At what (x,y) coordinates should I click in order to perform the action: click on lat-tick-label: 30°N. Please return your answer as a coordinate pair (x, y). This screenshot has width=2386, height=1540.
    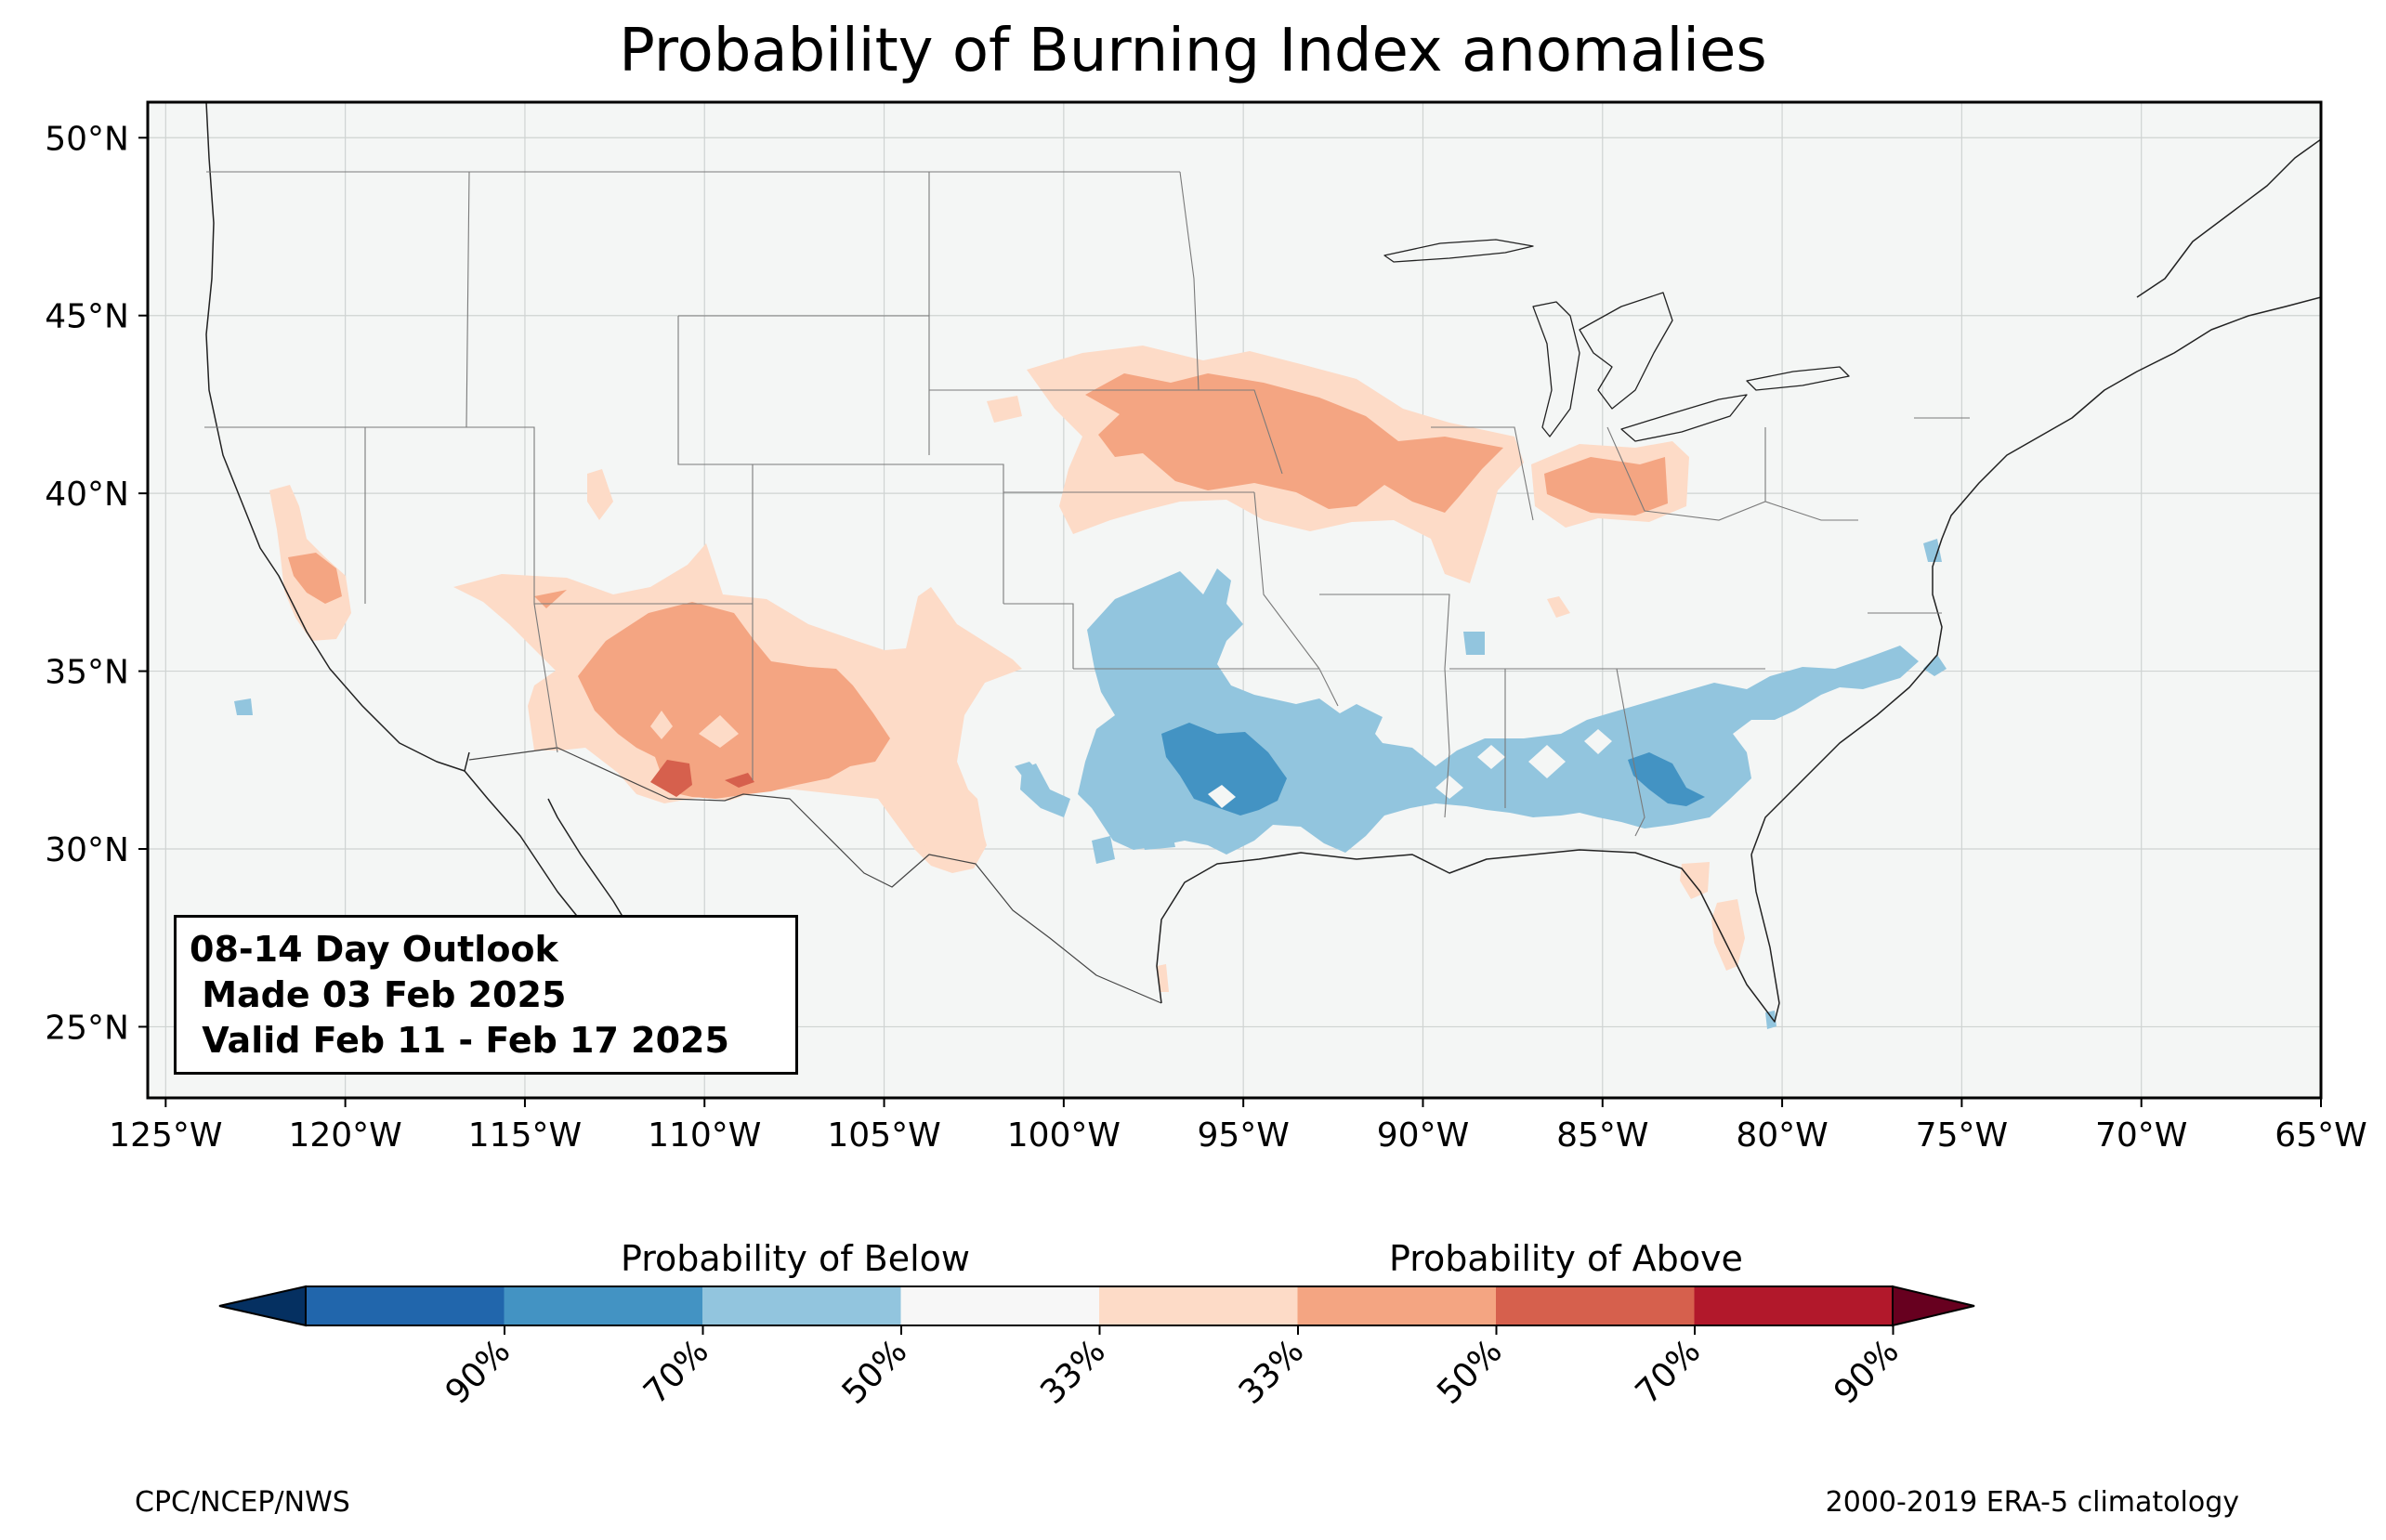
    Looking at the image, I should click on (87, 850).